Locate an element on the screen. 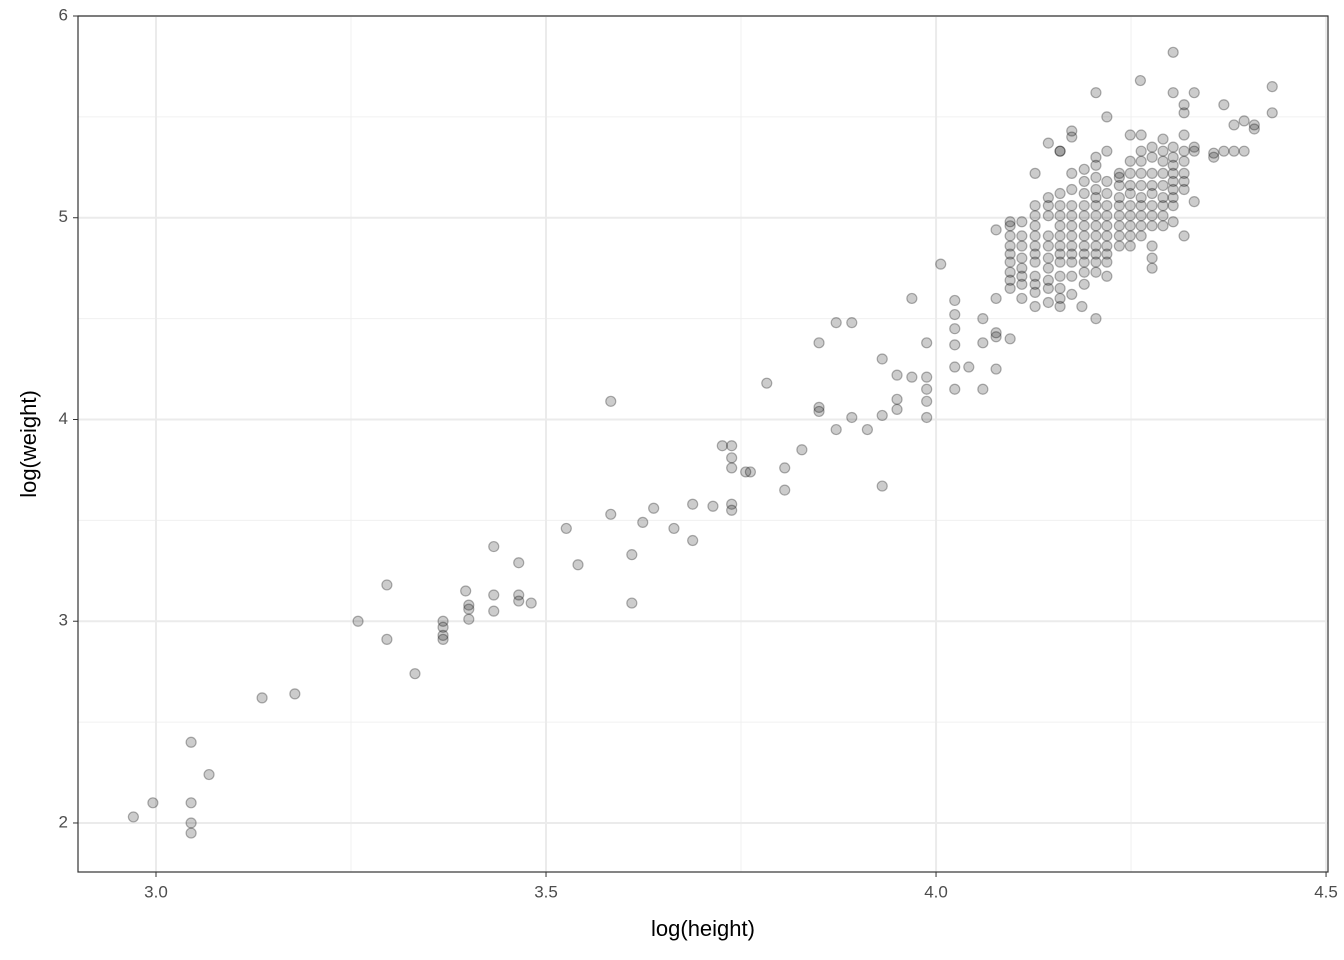  y-axis-title: log(weight) is located at coordinates (28, 444).